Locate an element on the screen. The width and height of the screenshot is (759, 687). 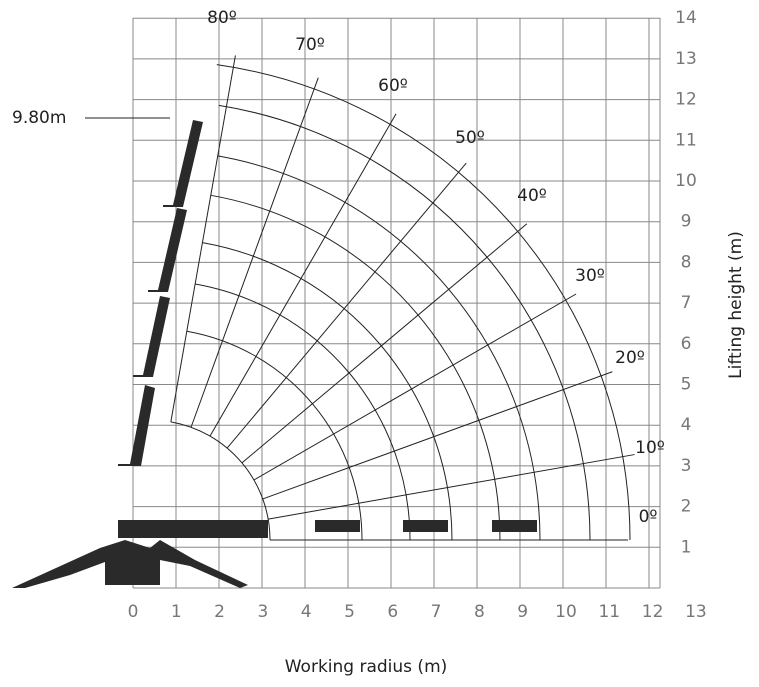
x-tick-label: 12 is located at coordinates (653, 612).